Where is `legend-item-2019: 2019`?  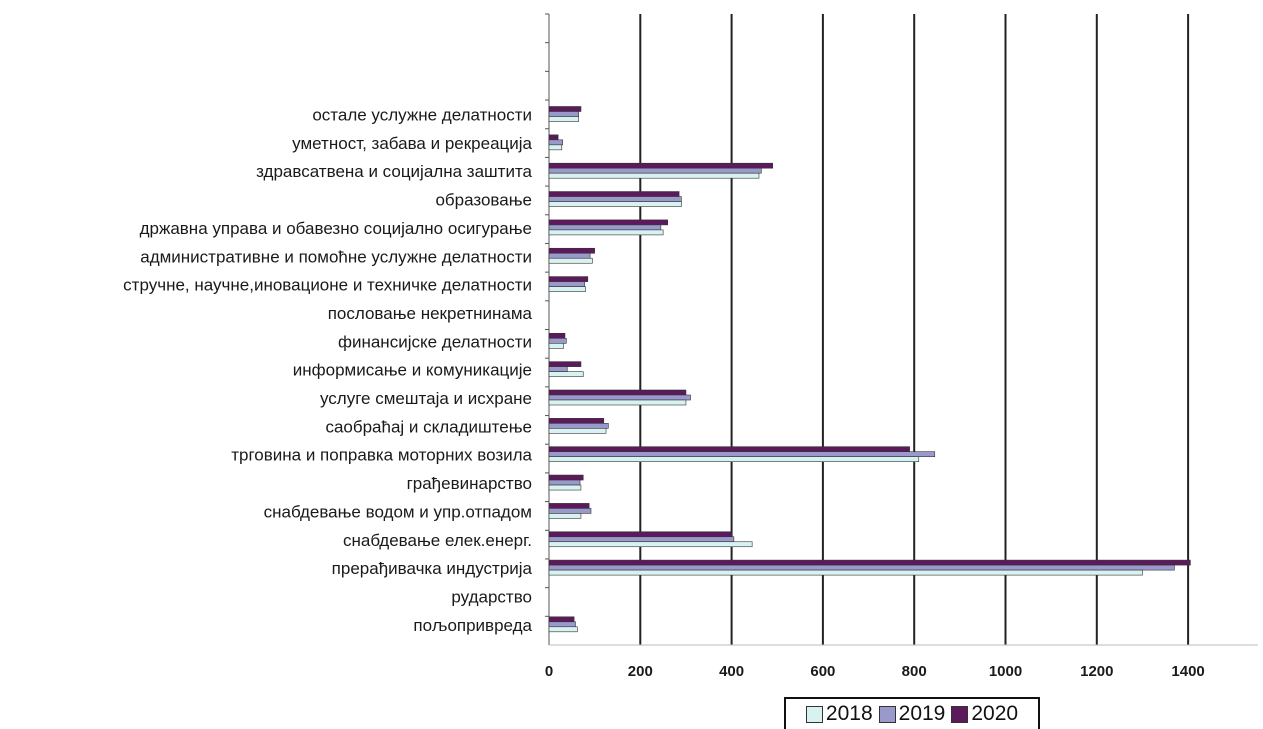 legend-item-2019: 2019 is located at coordinates (912, 714).